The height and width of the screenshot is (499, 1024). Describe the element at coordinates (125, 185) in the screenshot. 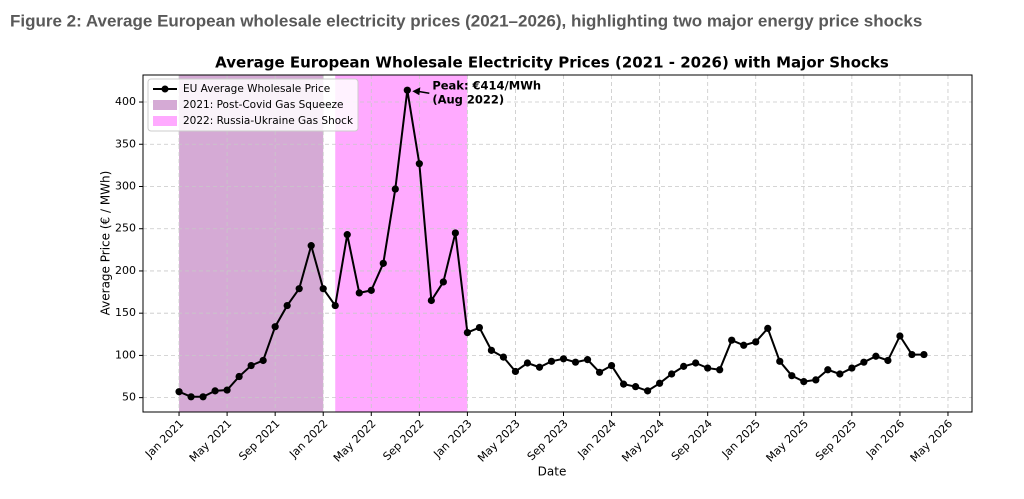

I see `y-tick-label: 300` at that location.